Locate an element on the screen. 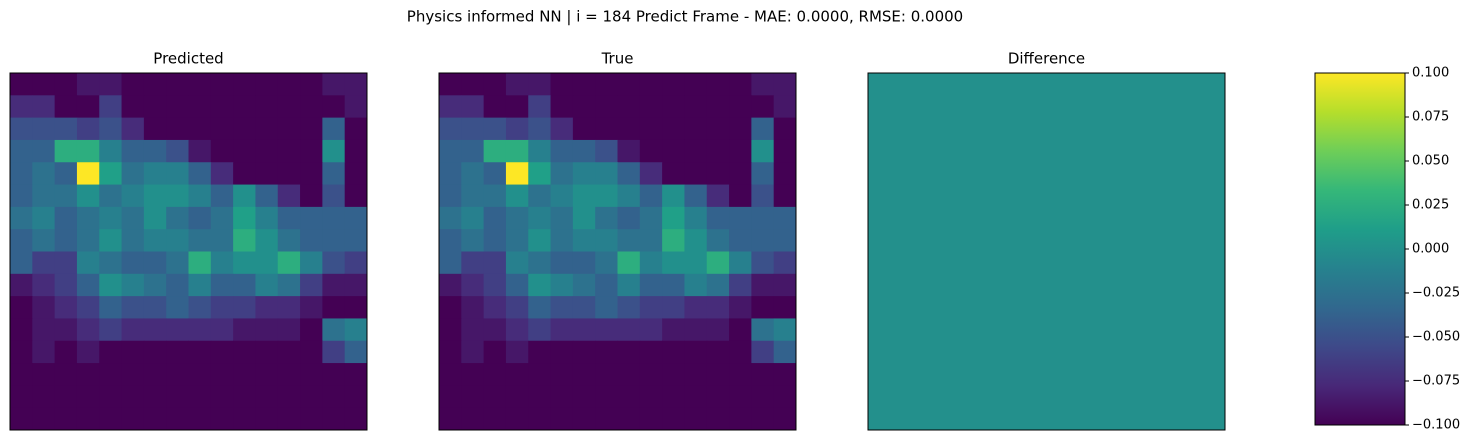 The height and width of the screenshot is (443, 1476). colorbar-tick-label: −0.050 is located at coordinates (1436, 337).